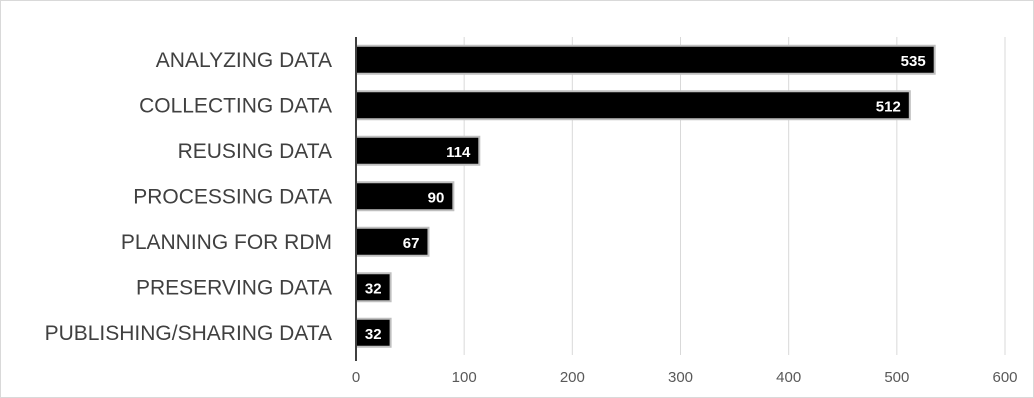  I want to click on category-label: PRESERVING DATA, so click(234, 287).